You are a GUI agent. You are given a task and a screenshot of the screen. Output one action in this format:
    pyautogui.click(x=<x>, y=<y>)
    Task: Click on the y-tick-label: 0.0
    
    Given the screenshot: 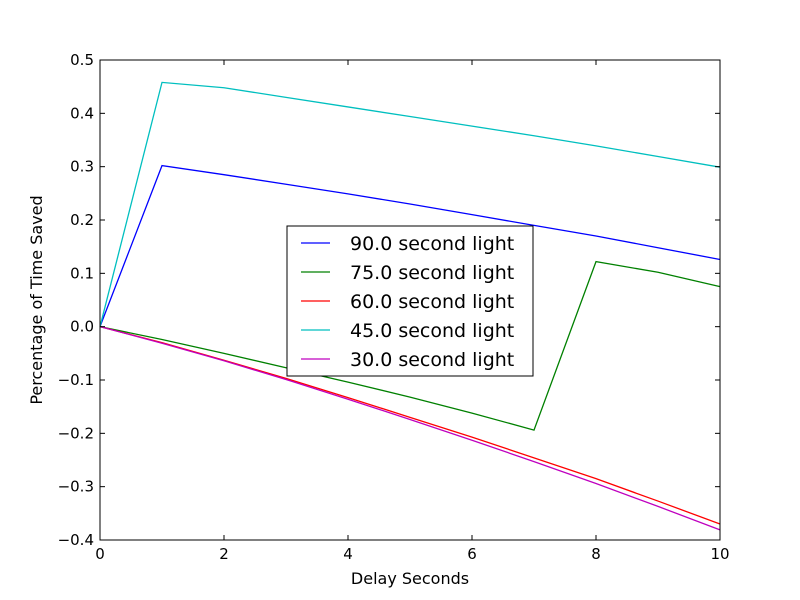 What is the action you would take?
    pyautogui.click(x=82, y=327)
    